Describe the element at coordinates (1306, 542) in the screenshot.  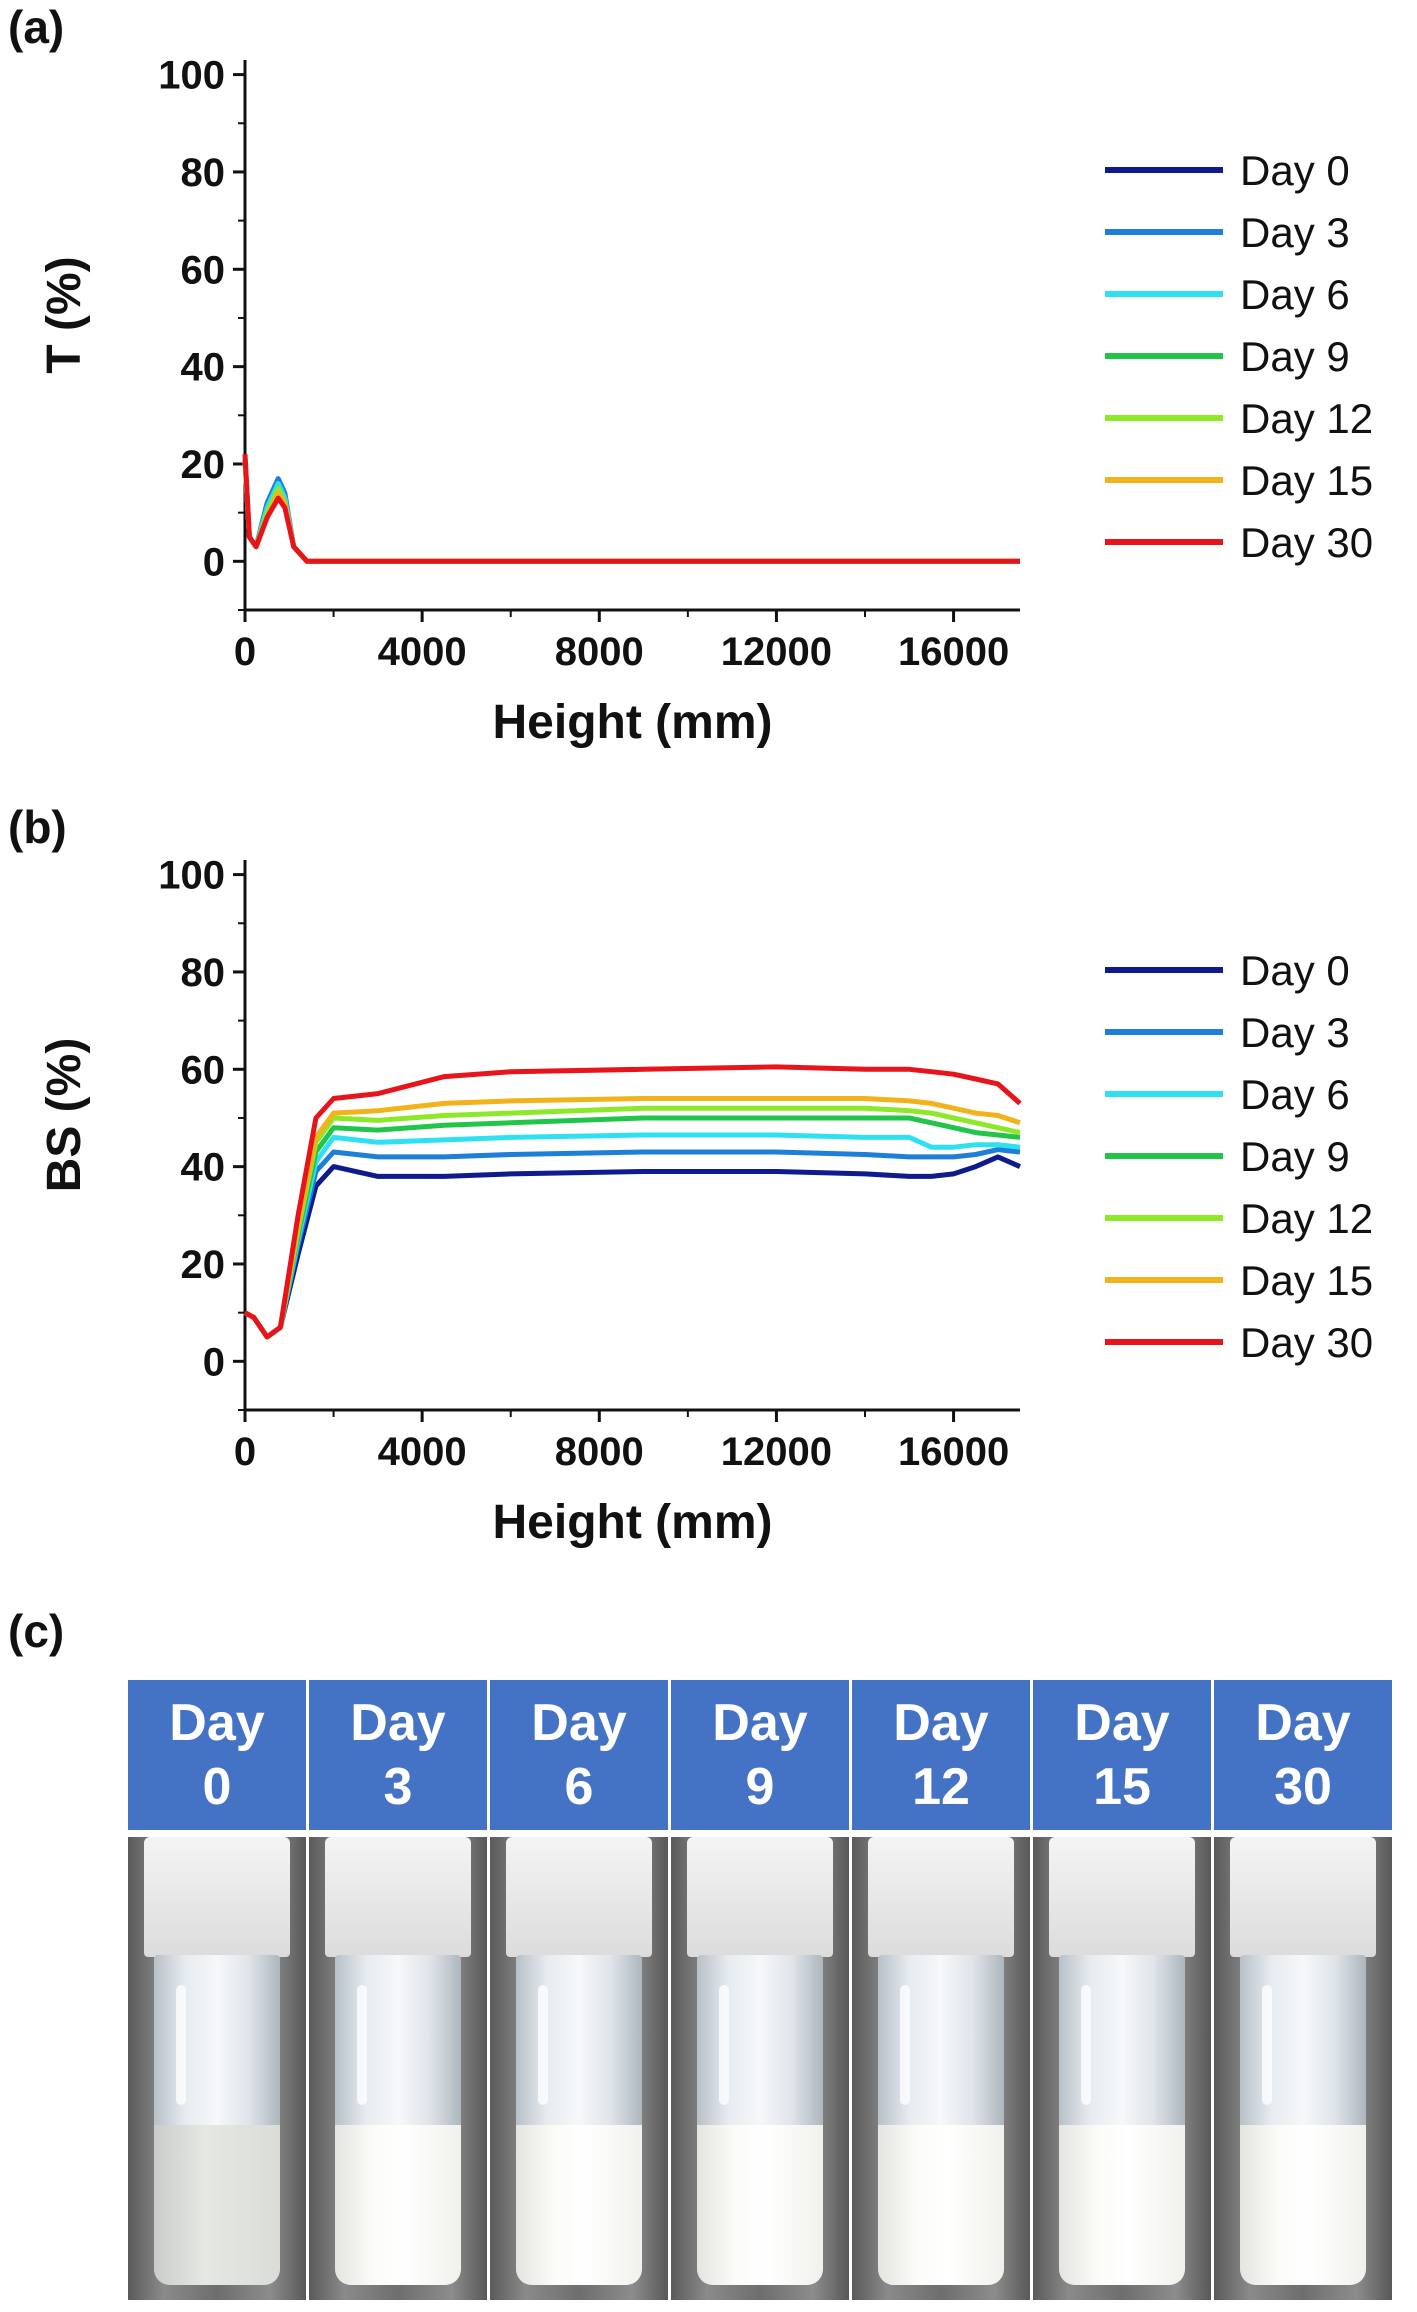
I see `chart-a-legend-label: Day 30` at that location.